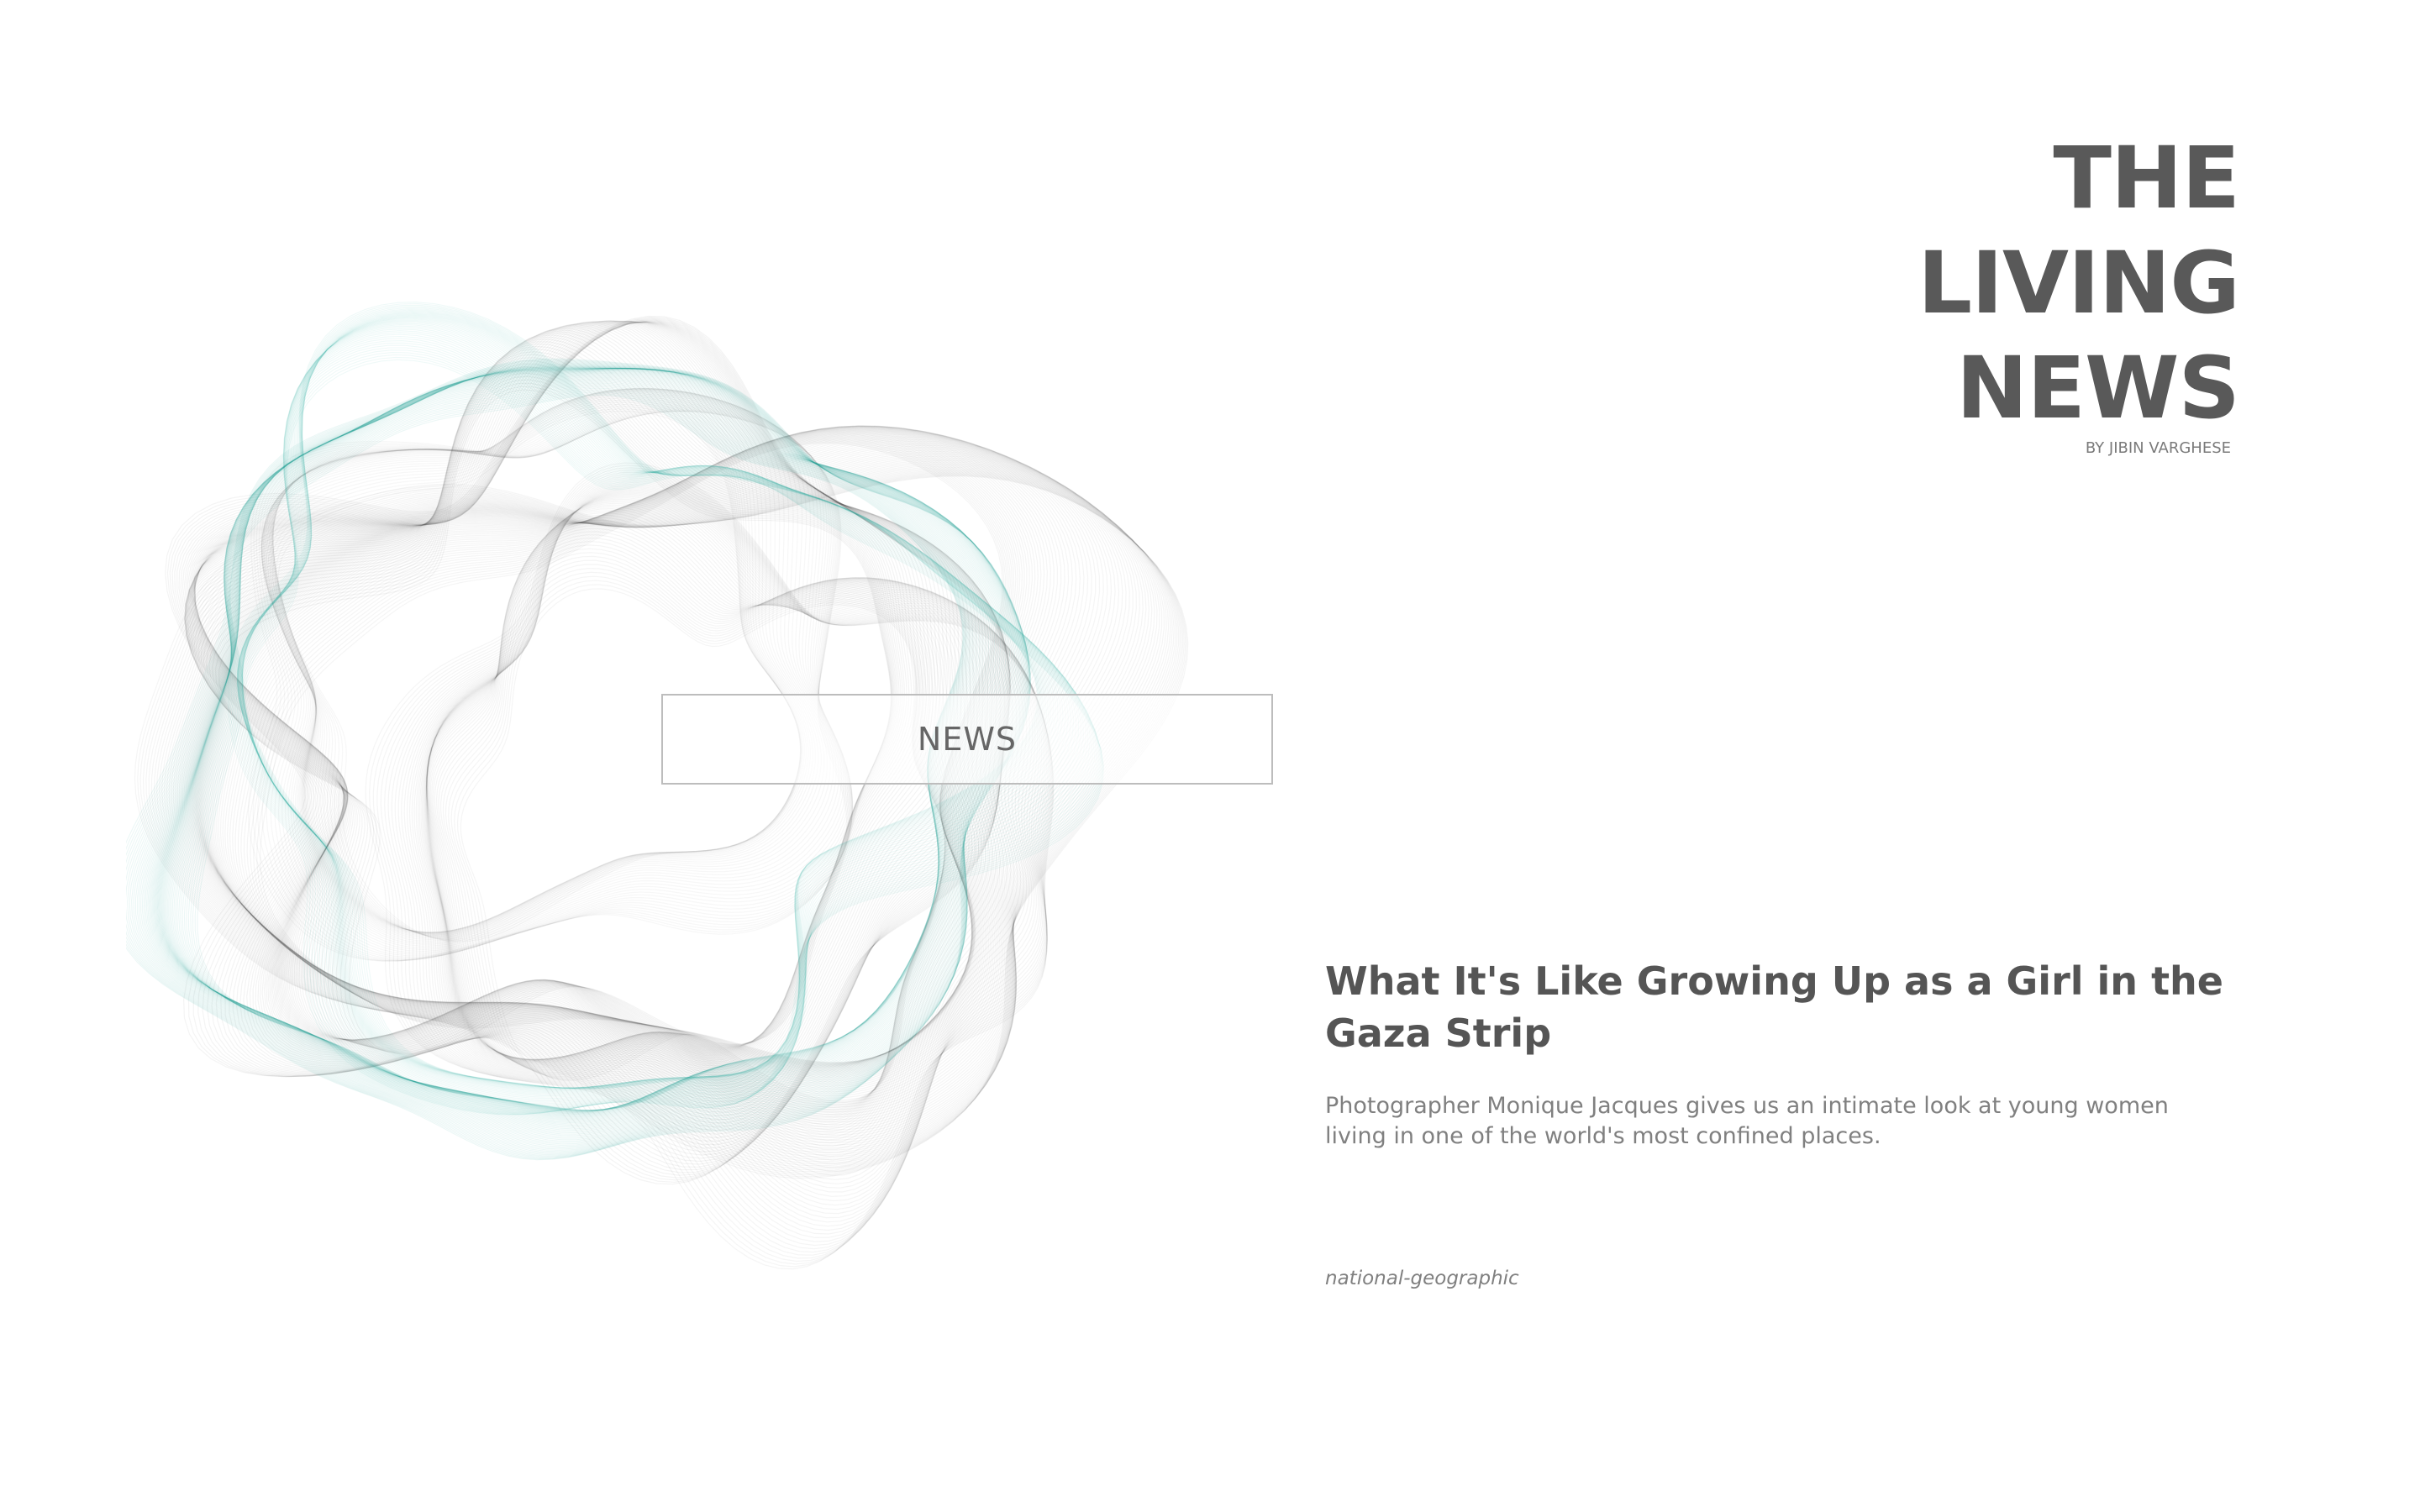 The width and height of the screenshot is (2420, 1512). What do you see at coordinates (2147, 178) in the screenshot?
I see `site-title-line-1: THE` at bounding box center [2147, 178].